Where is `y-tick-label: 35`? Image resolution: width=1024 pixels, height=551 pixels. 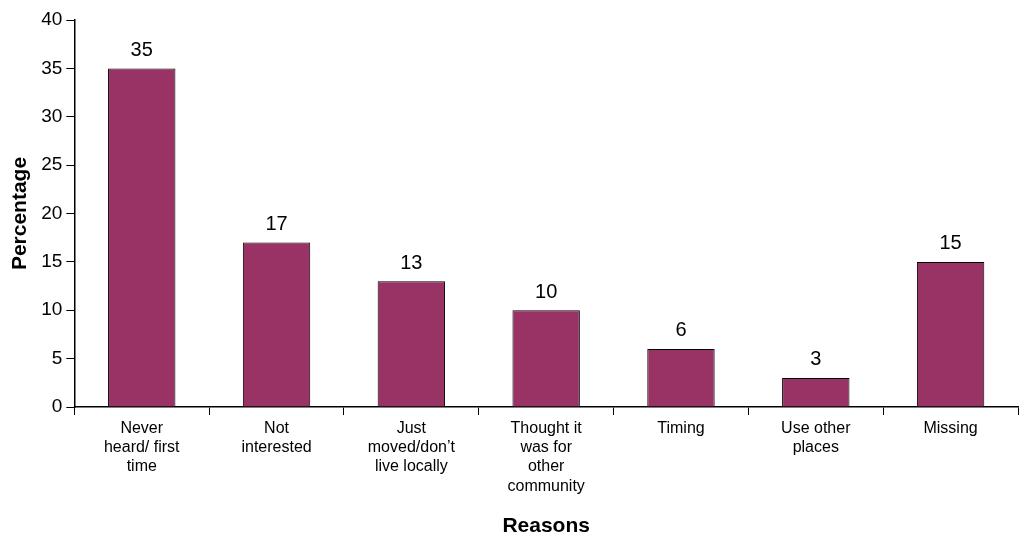 y-tick-label: 35 is located at coordinates (52, 67).